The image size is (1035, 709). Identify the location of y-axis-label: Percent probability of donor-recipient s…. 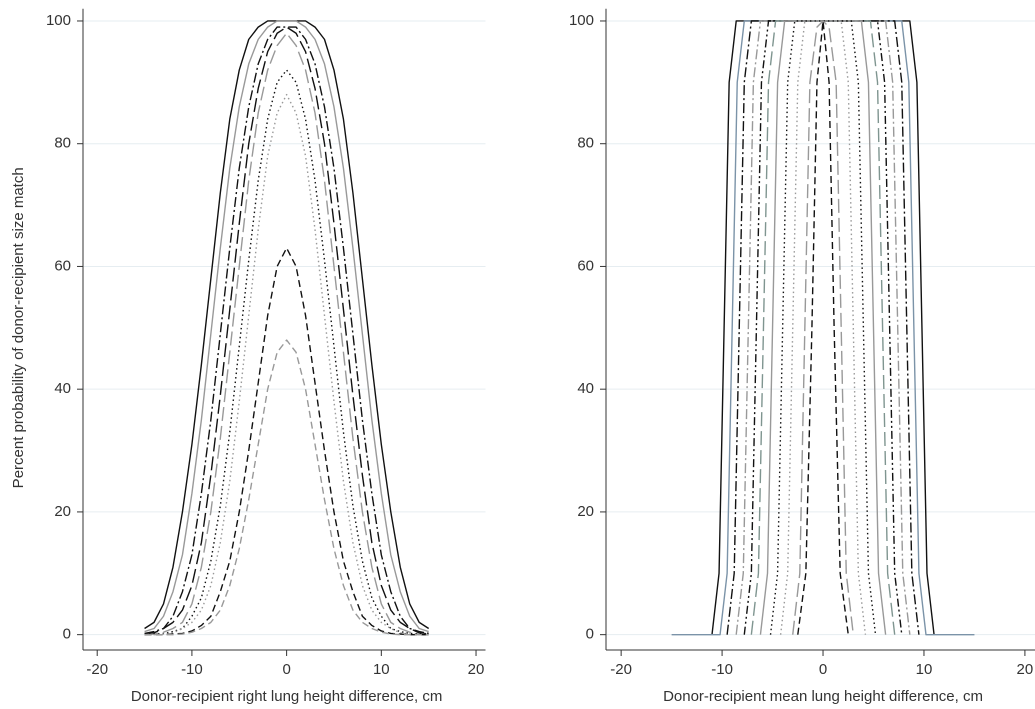
(18, 327).